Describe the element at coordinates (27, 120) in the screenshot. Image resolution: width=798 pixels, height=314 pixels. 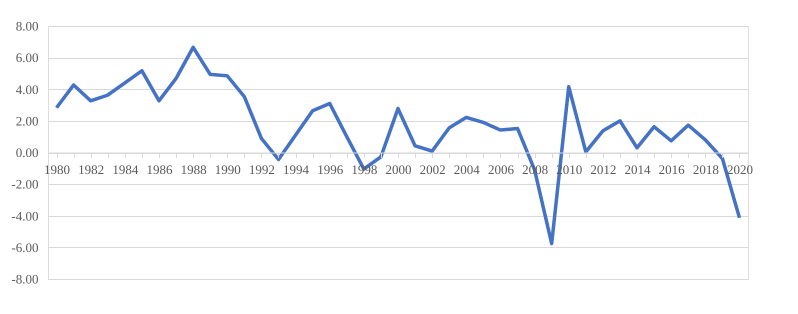
I see `y-tick-label: 2.00` at that location.